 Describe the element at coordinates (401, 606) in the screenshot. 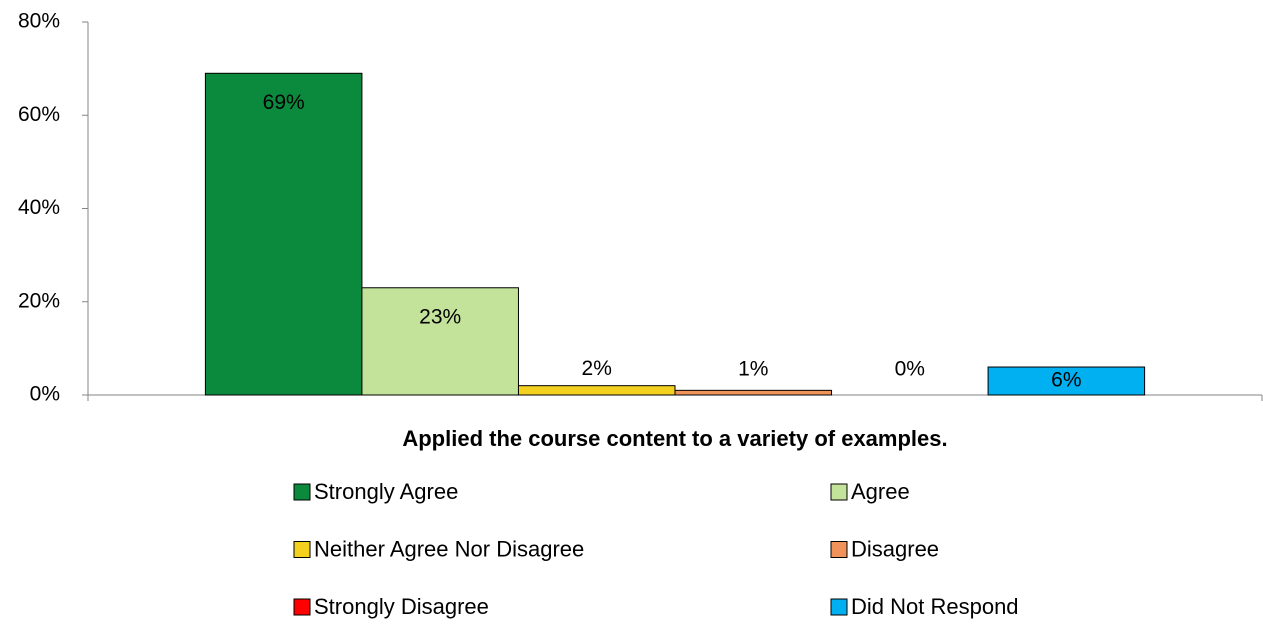

I see `legend-label: Strongly Disagree` at that location.